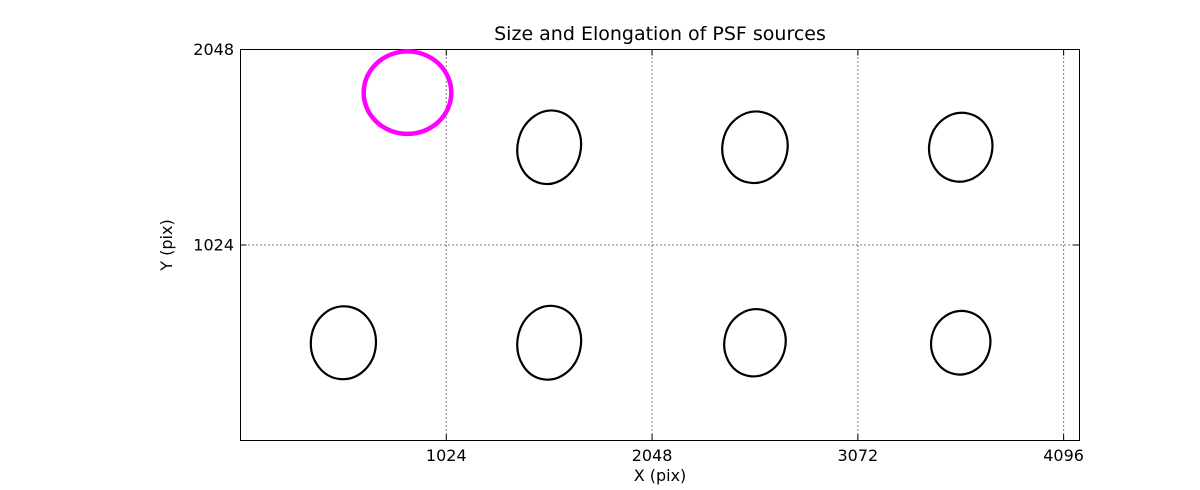 The width and height of the screenshot is (1200, 490). I want to click on x-tick-label: 1024, so click(446, 455).